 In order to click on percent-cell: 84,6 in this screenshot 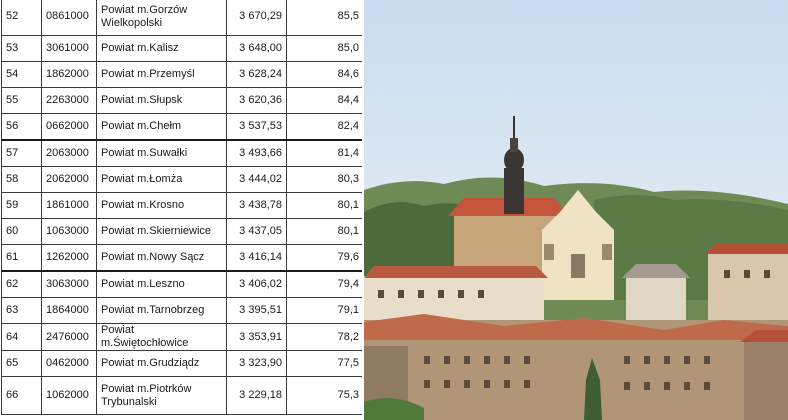, I will do `click(324, 74)`.